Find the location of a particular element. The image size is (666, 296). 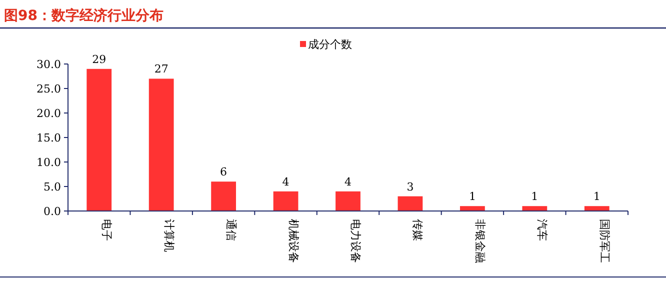

y-tick-label: 25.0 is located at coordinates (48, 89).